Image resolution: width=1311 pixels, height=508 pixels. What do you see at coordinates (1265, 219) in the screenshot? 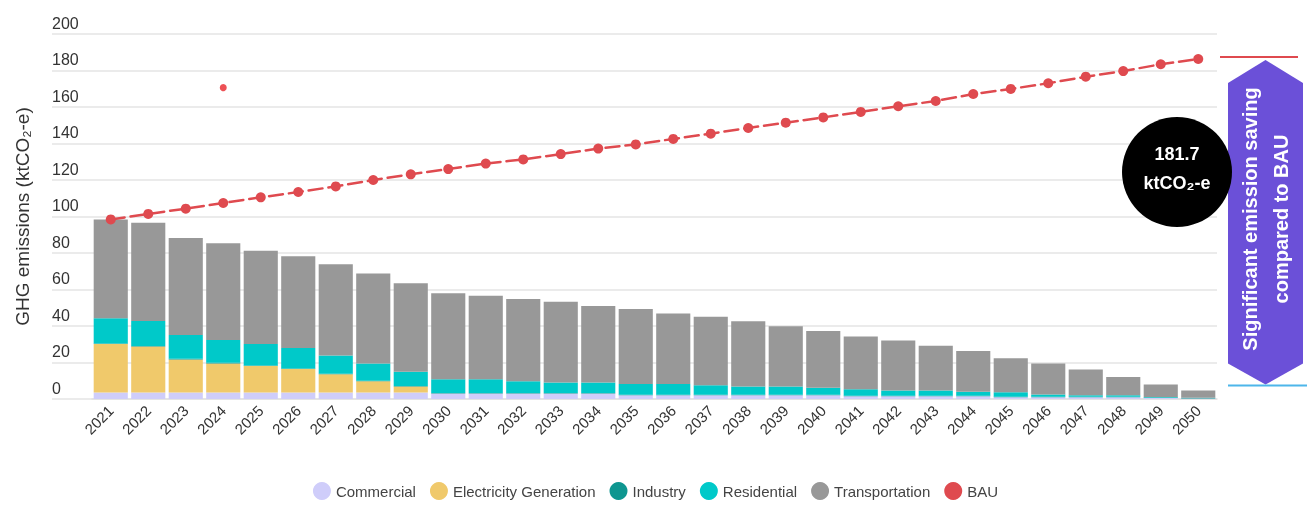
I see `text: Significant emission saving compared to BAU` at bounding box center [1265, 219].